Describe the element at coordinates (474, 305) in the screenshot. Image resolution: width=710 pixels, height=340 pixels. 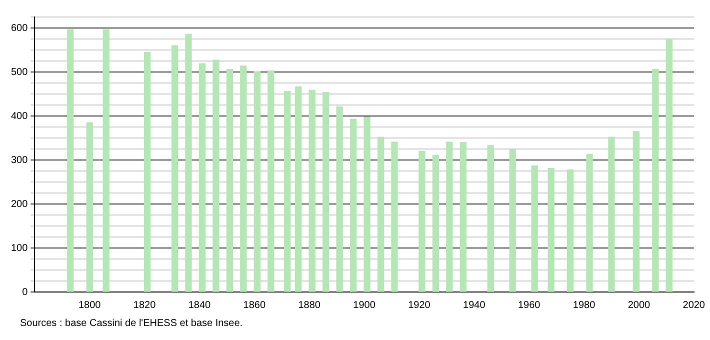
I see `x-tick-label: 1940` at that location.